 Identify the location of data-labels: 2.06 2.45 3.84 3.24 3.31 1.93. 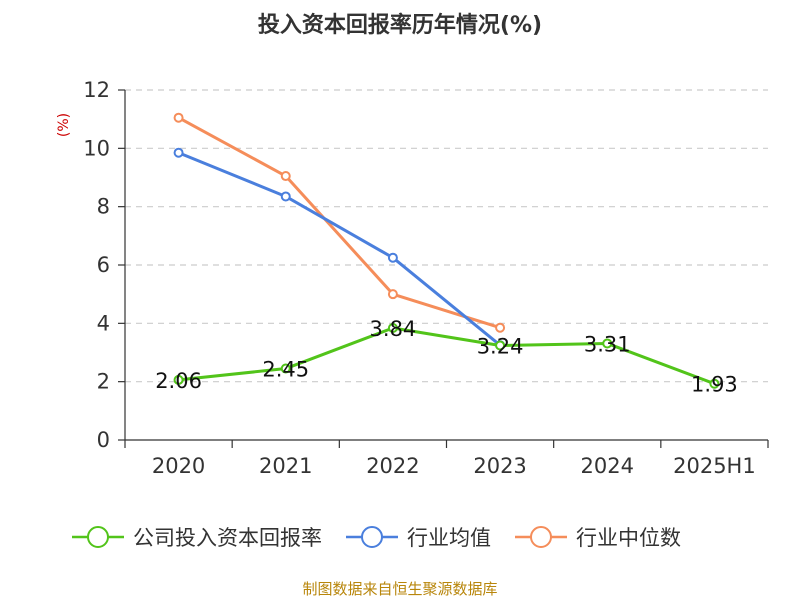
(446, 357).